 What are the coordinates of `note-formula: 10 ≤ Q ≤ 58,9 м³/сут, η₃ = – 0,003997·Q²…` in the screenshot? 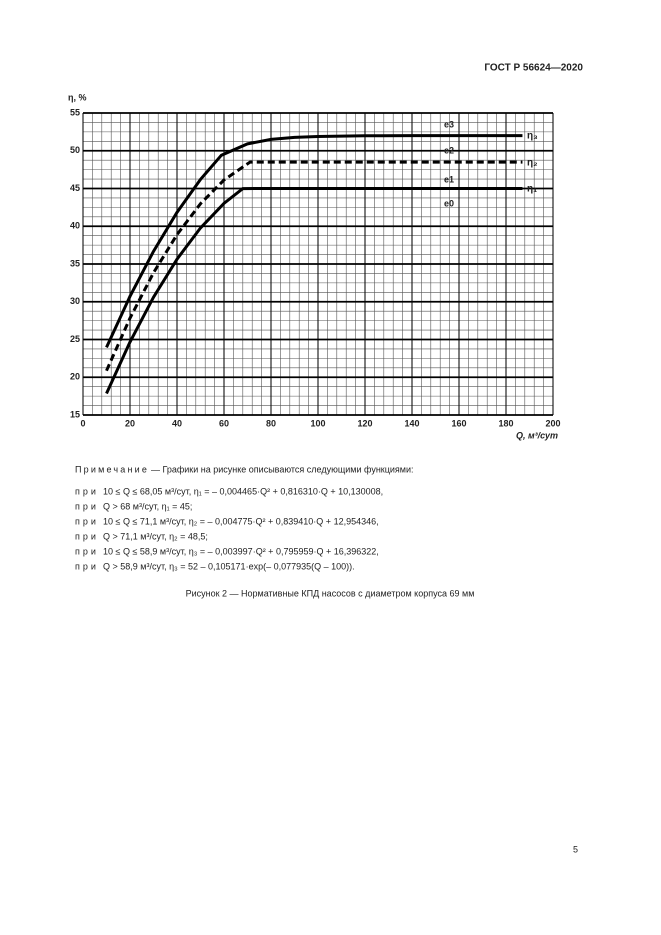 It's located at (241, 551).